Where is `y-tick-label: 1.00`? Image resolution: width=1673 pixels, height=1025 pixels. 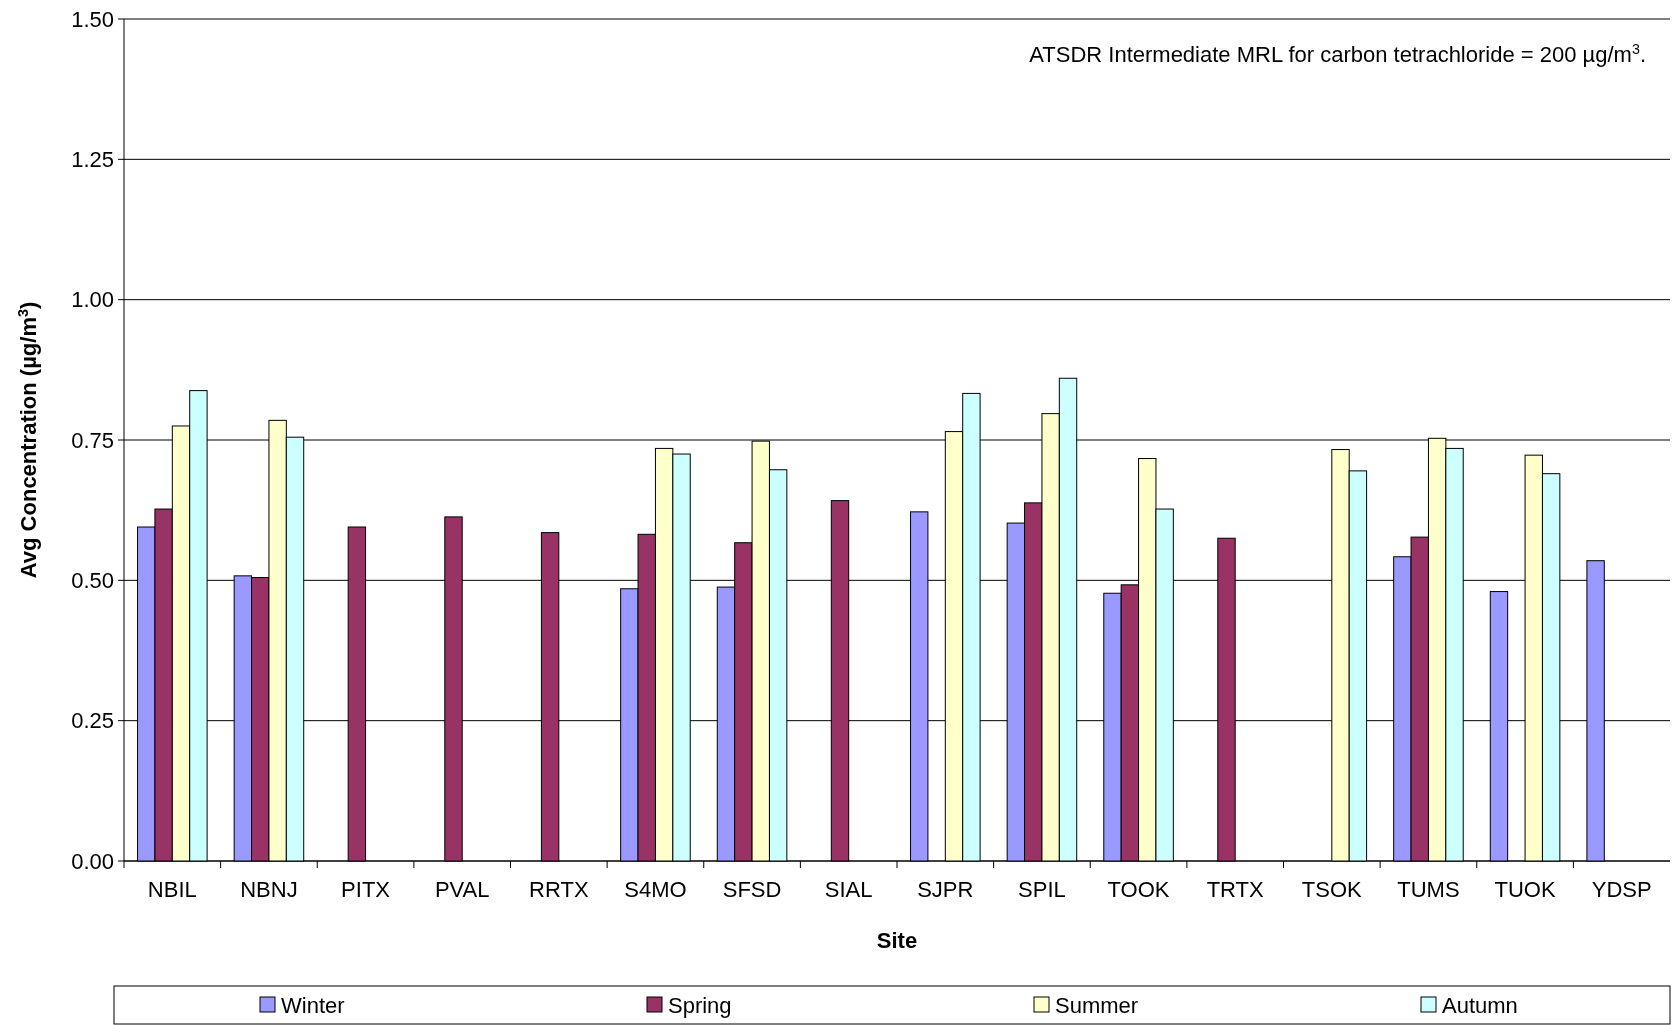 y-tick-label: 1.00 is located at coordinates (92, 300).